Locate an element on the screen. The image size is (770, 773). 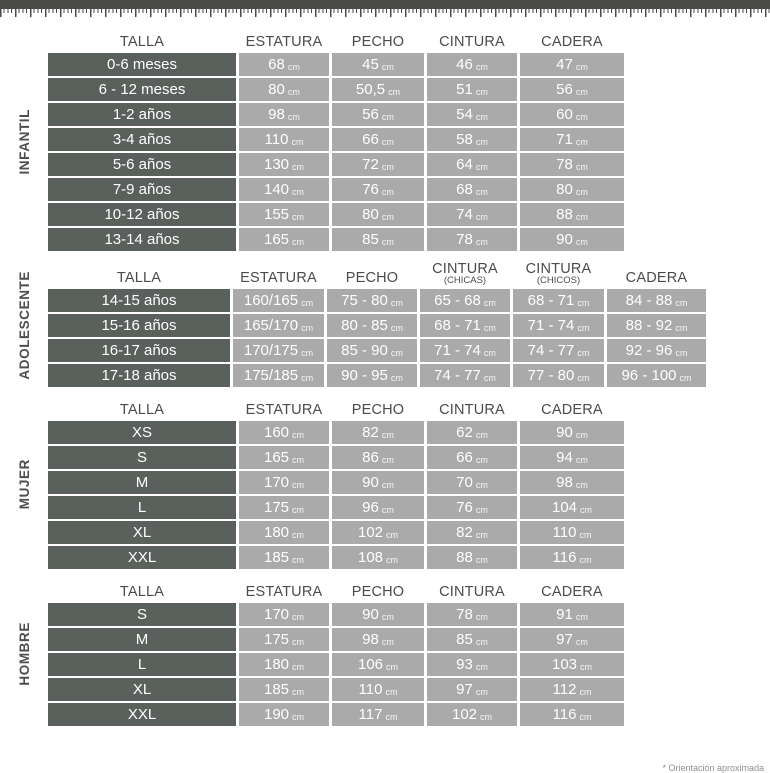
measurement-value: 64 is located at coordinates (464, 164).